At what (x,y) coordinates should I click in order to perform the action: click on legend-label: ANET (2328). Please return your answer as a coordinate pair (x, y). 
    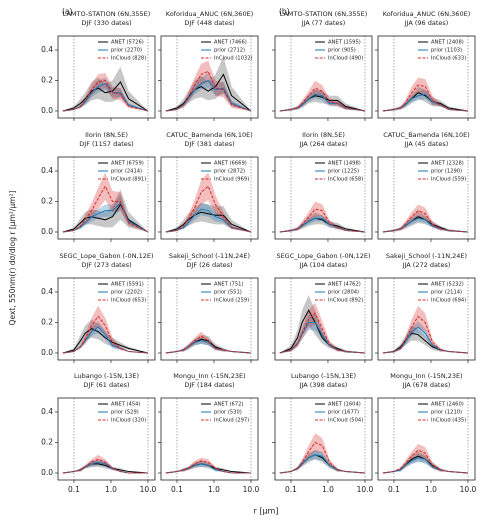
    Looking at the image, I should click on (447, 164).